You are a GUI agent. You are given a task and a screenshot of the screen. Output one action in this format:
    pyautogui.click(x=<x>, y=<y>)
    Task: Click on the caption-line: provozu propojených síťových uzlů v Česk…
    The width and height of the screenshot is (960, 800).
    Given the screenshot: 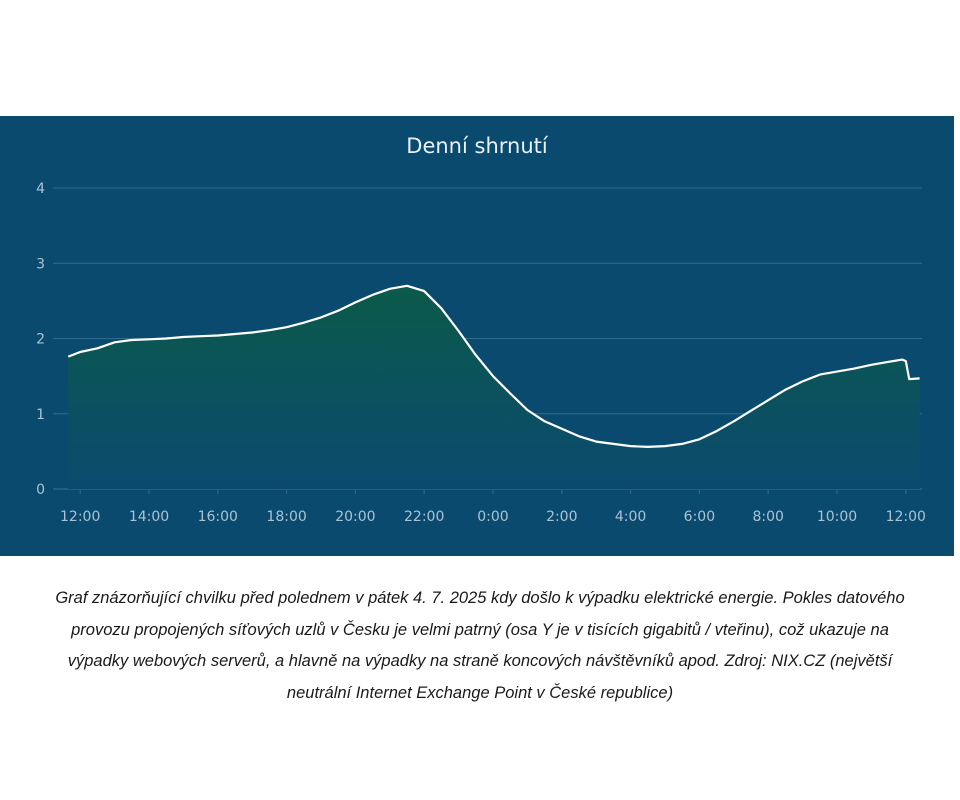 What is the action you would take?
    pyautogui.click(x=480, y=629)
    